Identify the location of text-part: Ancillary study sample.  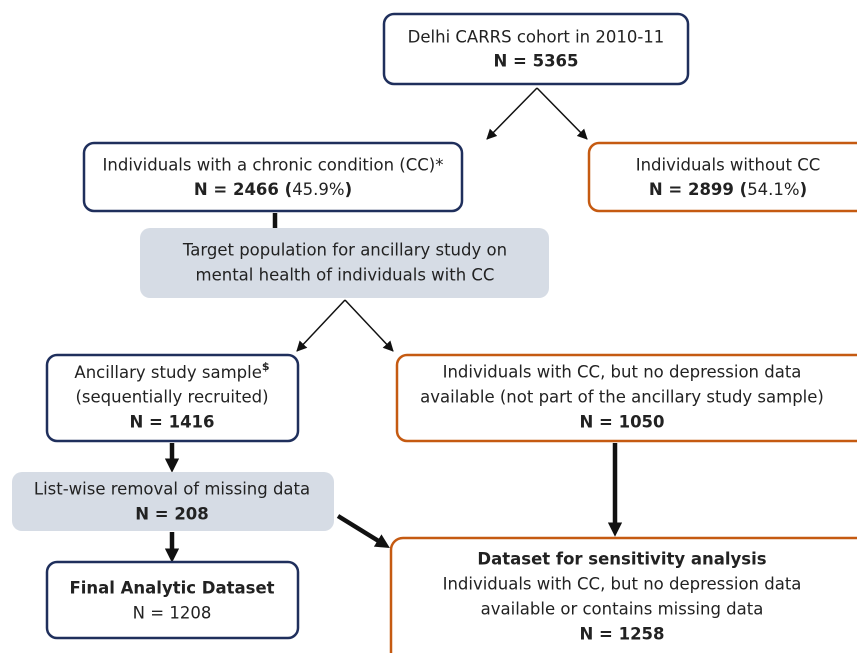
(167, 372).